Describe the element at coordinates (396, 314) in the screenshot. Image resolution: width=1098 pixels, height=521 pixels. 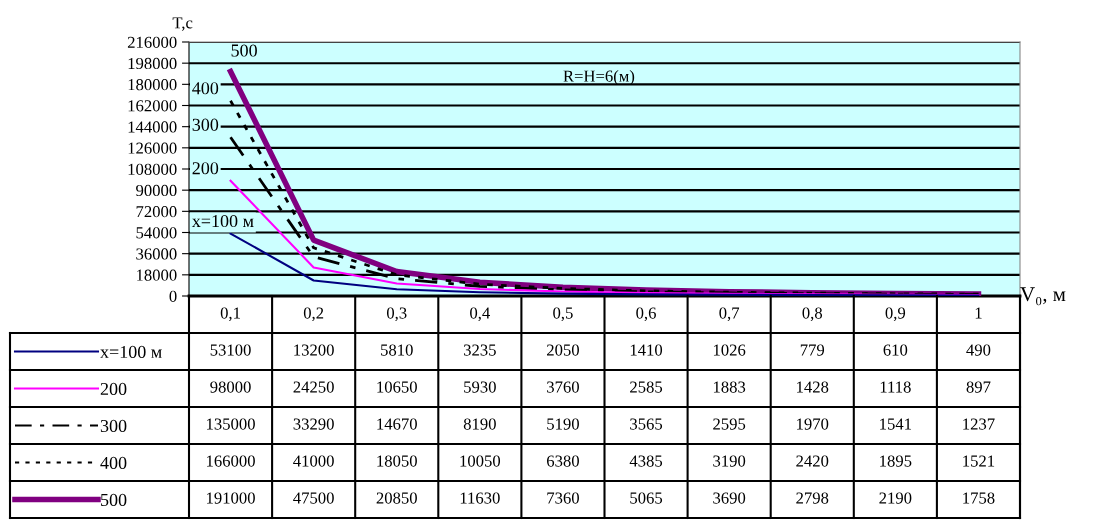
I see `x-tick-label: 0,3` at that location.